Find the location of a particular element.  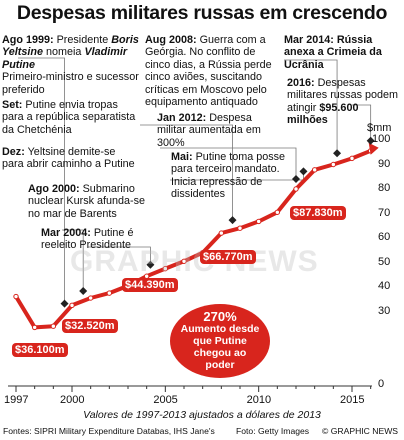

y-tick-label-40: 40 is located at coordinates (384, 286).